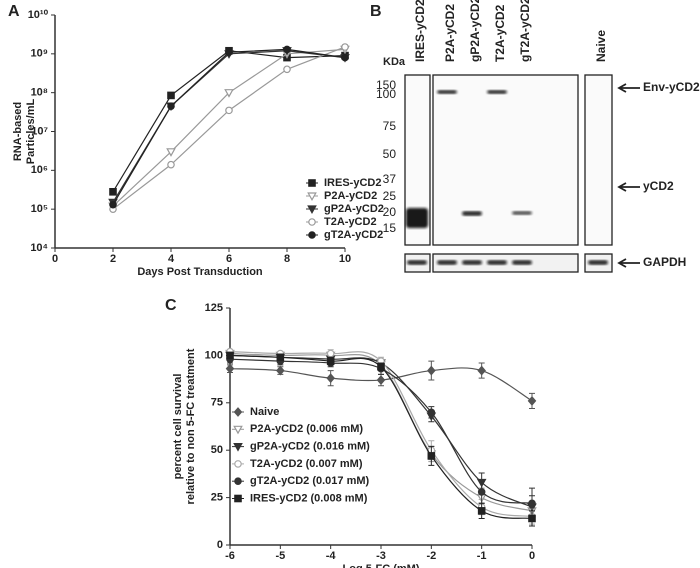 The image size is (700, 568). I want to click on x-tick-label: 8, so click(287, 259).